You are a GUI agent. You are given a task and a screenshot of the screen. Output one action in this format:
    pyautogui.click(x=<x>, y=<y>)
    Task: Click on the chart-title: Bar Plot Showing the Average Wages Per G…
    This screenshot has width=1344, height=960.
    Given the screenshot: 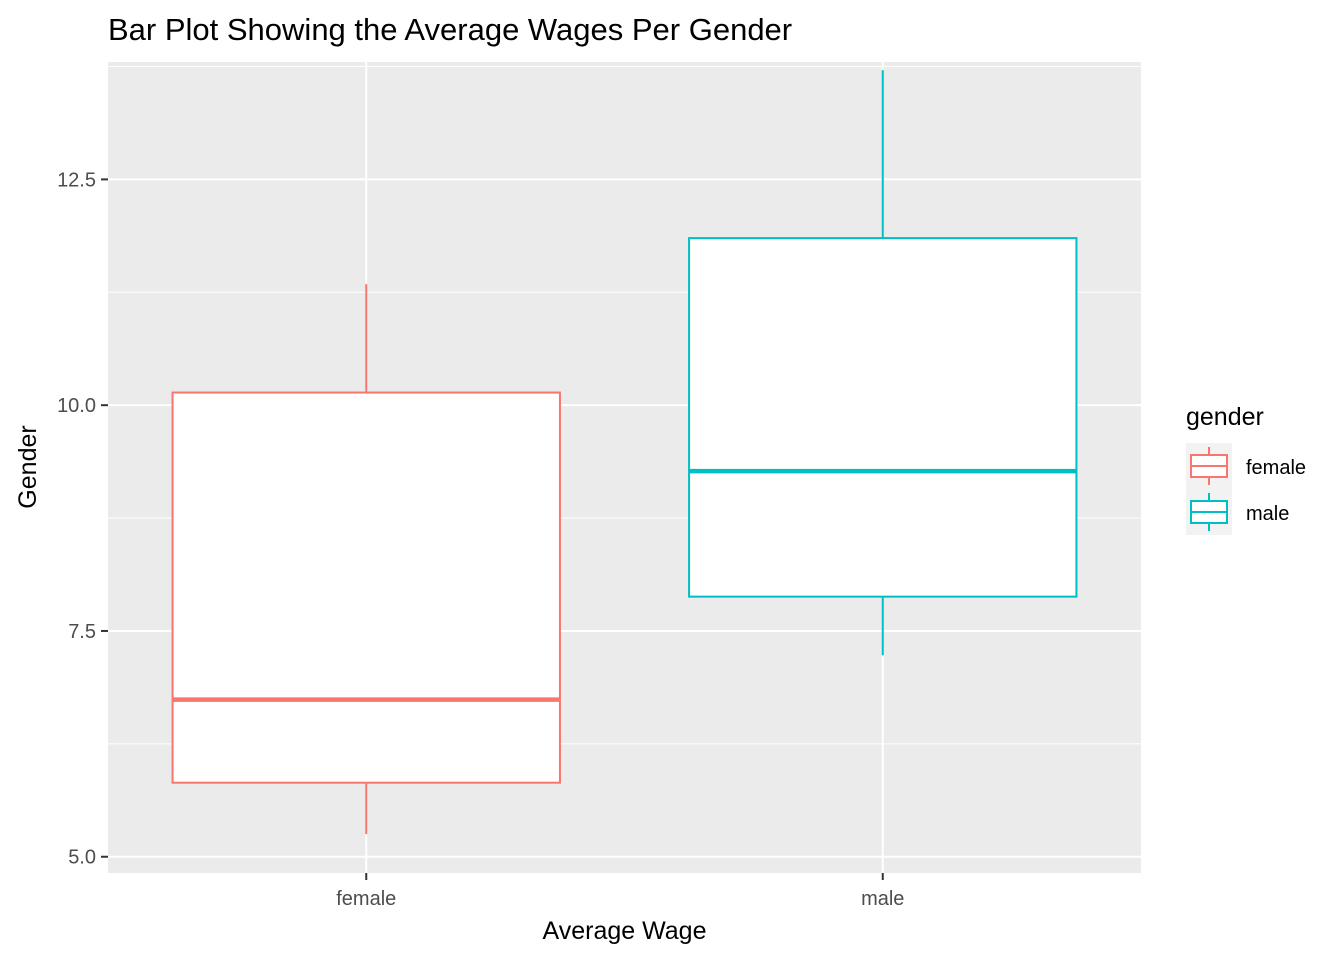 What is the action you would take?
    pyautogui.click(x=450, y=29)
    